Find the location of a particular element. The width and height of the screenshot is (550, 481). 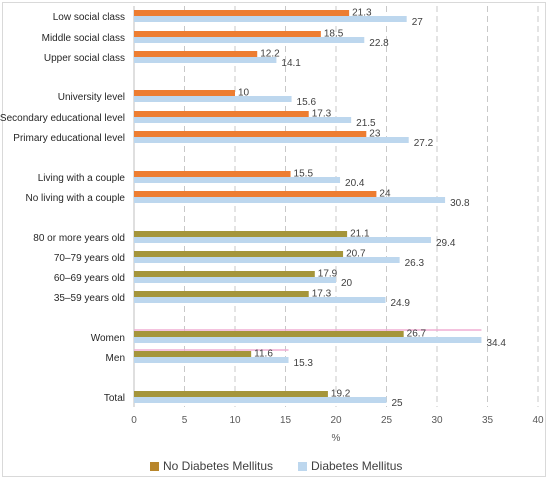

x-tick-label: 15 is located at coordinates (286, 420).